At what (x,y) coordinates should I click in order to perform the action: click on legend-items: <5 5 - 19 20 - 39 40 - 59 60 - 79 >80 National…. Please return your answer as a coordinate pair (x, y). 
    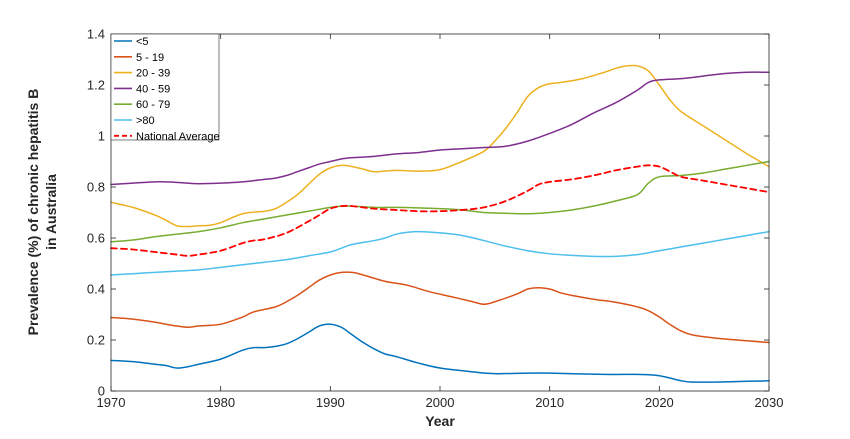
    Looking at the image, I should click on (167, 89).